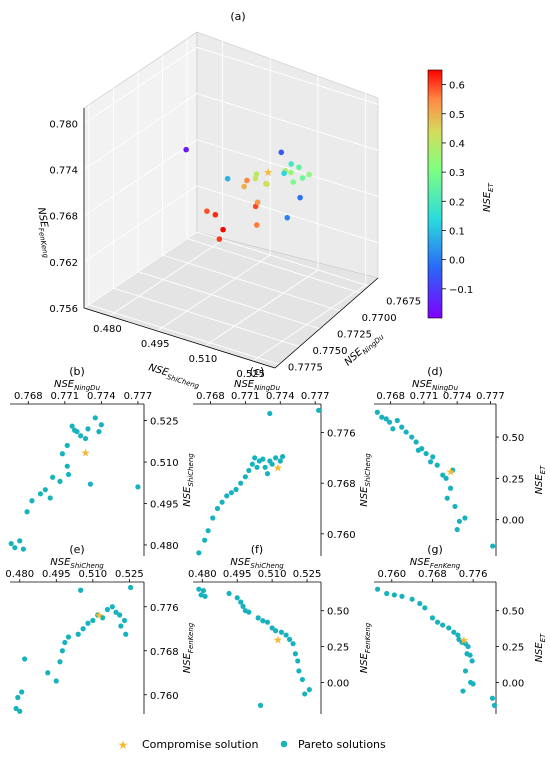 The height and width of the screenshot is (757, 550). Describe the element at coordinates (284, 744) in the screenshot. I see `legend-pareto-marker` at that location.